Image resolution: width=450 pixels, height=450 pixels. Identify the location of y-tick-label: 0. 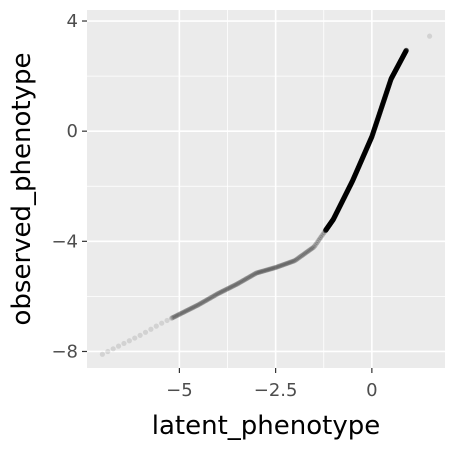
(72, 131).